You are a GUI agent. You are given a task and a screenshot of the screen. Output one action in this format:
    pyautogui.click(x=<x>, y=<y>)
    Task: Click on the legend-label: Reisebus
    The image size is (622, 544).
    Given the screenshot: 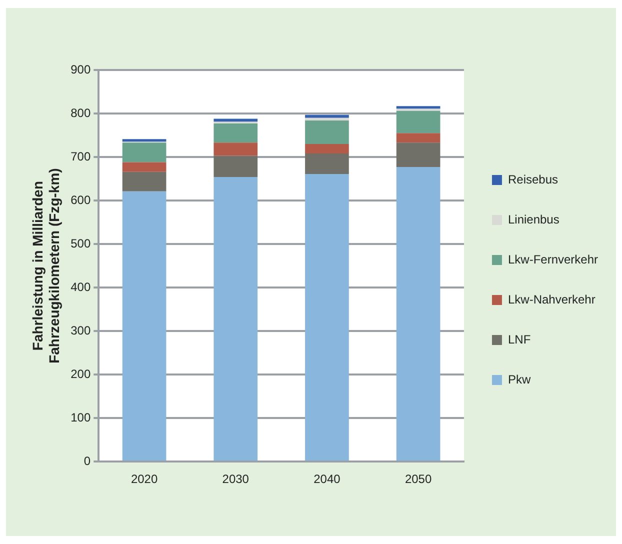 What is the action you would take?
    pyautogui.click(x=533, y=179)
    